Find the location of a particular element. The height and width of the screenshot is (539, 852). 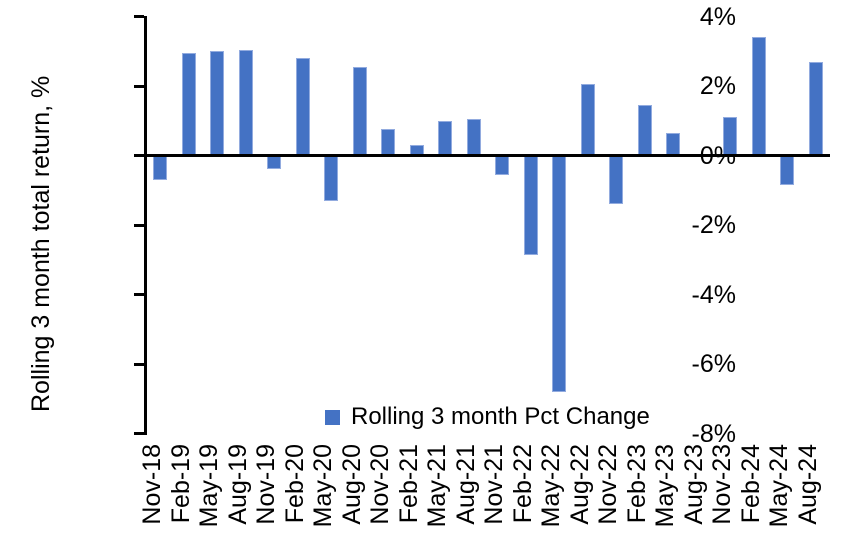

x-axis-label: Aug-19 is located at coordinates (237, 484).